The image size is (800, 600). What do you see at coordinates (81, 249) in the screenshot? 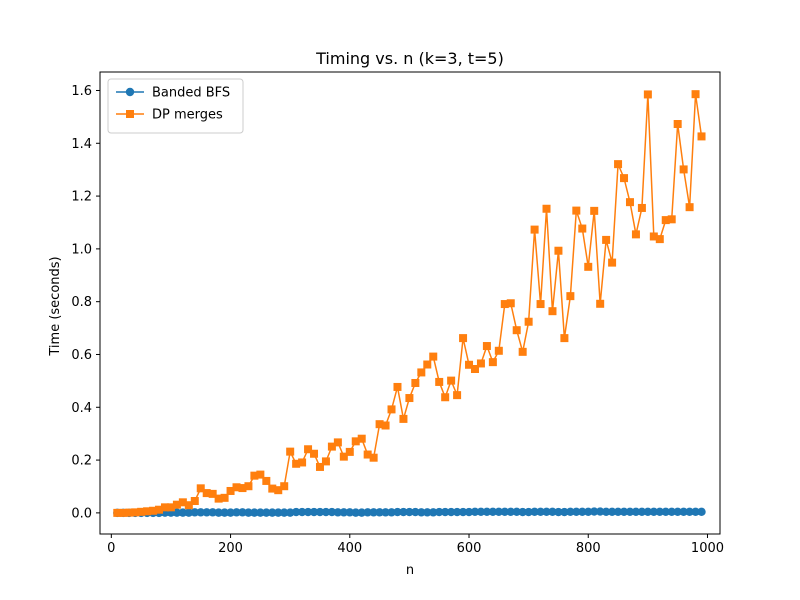
I see `y-tick-label: 1.0` at bounding box center [81, 249].